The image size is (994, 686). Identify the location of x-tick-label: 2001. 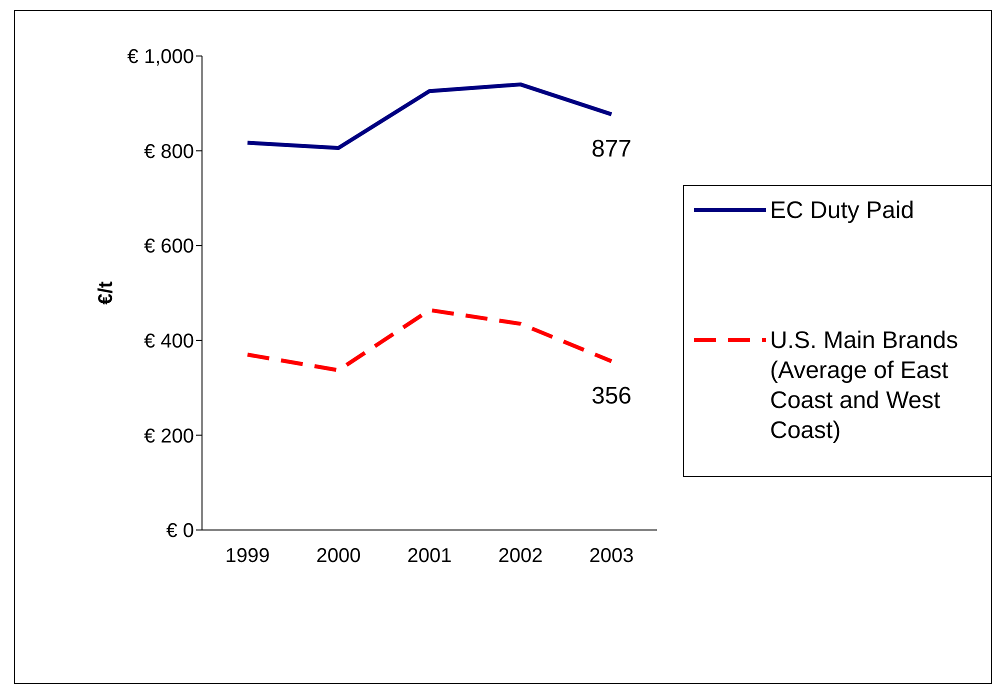
(429, 556).